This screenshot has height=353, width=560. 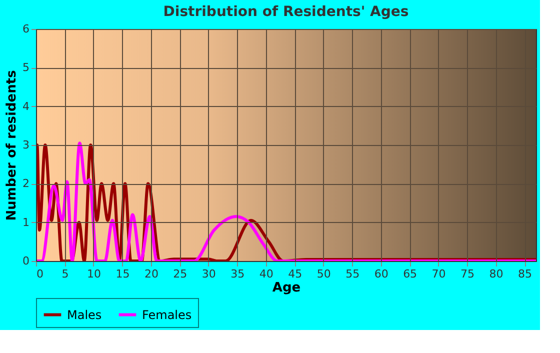 I want to click on y-tick-label: 3, so click(x=26, y=145).